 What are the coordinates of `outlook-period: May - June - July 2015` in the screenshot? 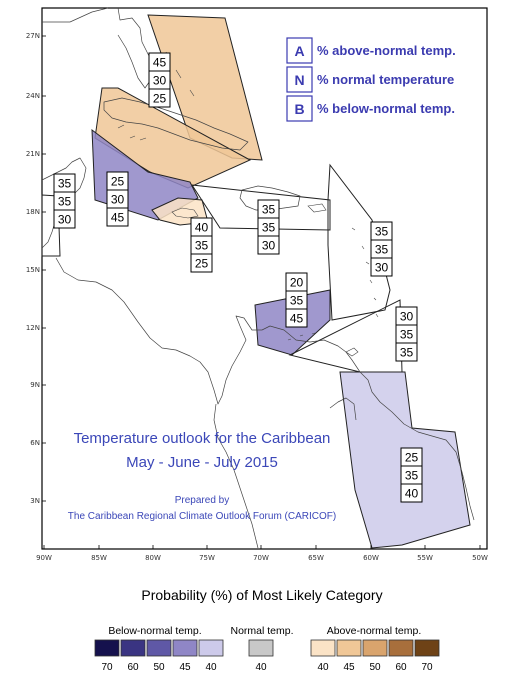 It's located at (202, 462).